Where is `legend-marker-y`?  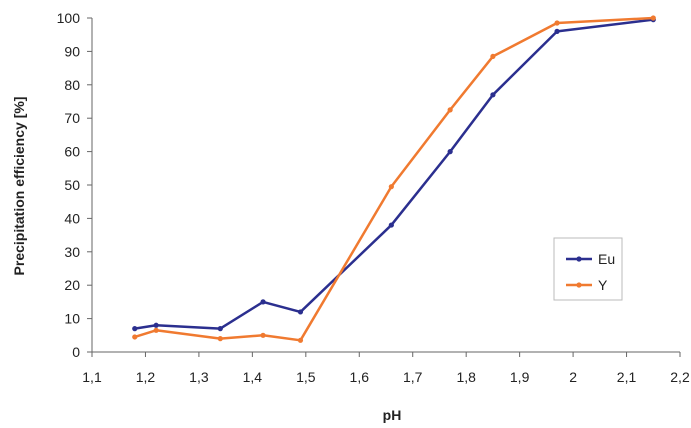
legend-marker-y is located at coordinates (578, 284).